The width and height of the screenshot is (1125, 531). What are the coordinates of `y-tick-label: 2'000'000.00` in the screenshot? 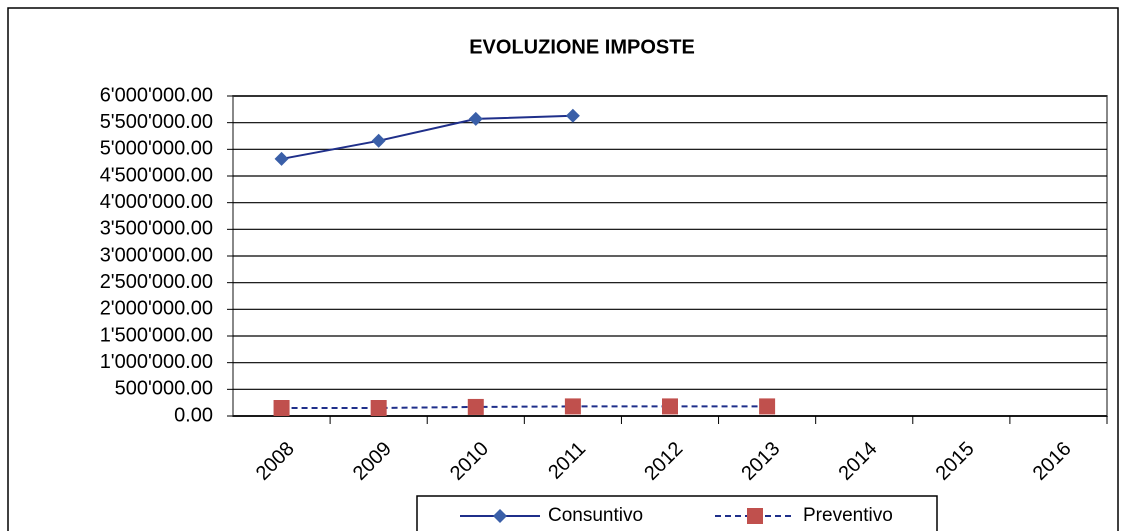 It's located at (156, 309).